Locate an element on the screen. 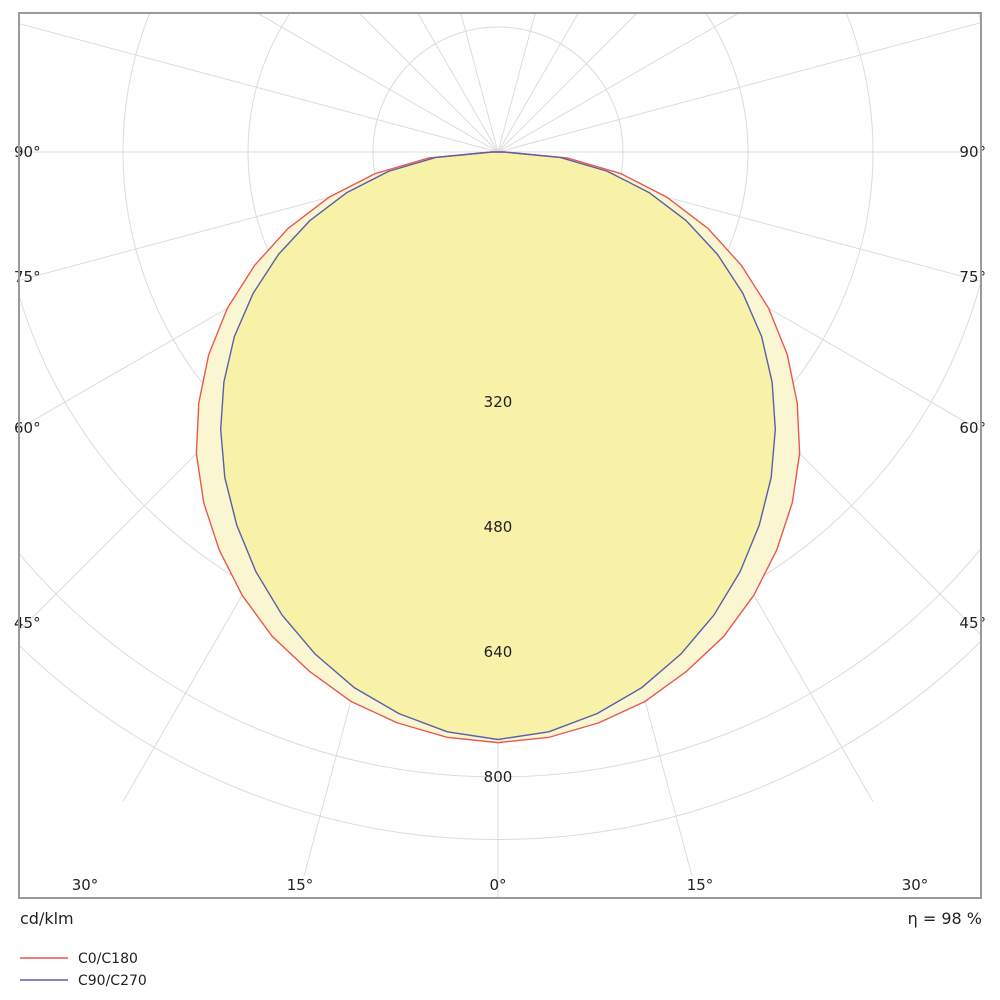 This screenshot has width=1000, height=1000. radial-tick-label: 800 is located at coordinates (498, 777).